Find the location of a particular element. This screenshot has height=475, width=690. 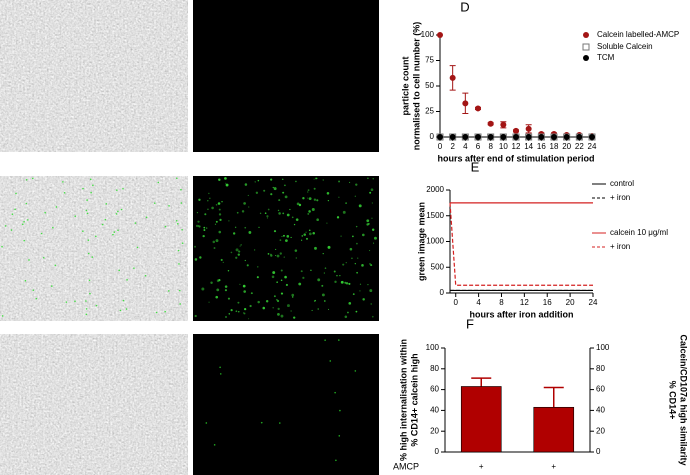

y-axis-label: green image mean is located at coordinates (421, 241).